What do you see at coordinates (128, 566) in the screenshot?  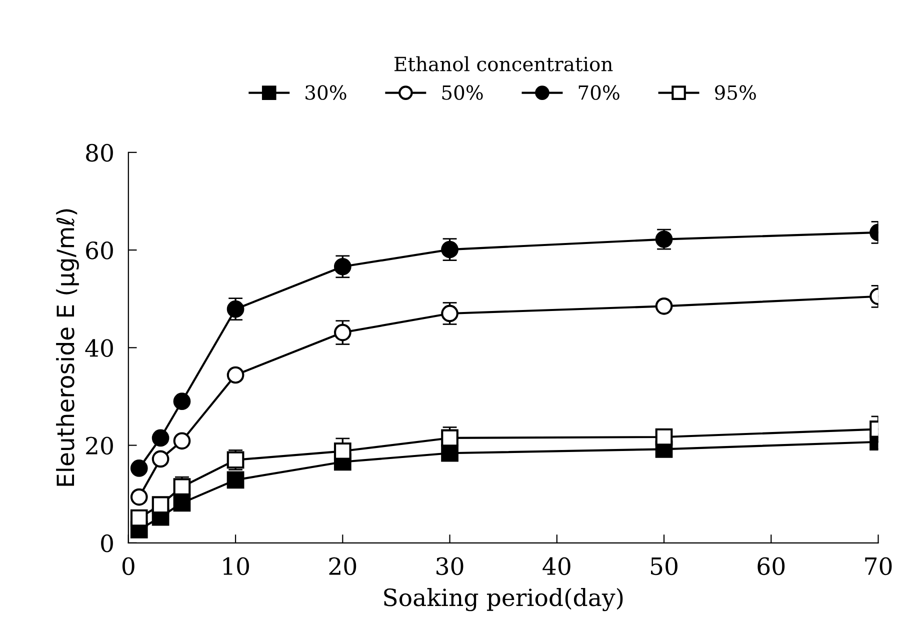 I see `x-tick-label: 0` at bounding box center [128, 566].